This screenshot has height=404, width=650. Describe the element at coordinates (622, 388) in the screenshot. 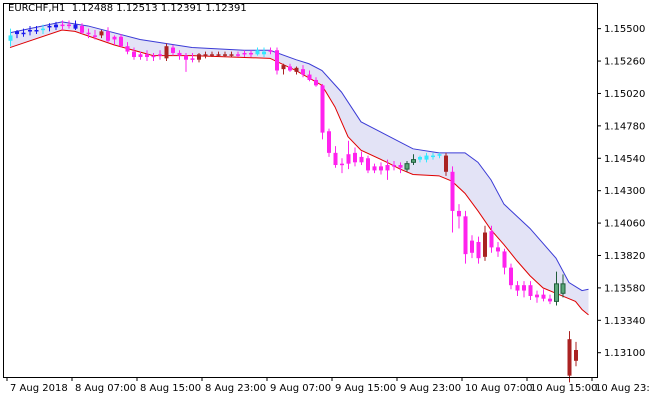

I see `x-tick-label: 10 Aug 23:00` at that location.